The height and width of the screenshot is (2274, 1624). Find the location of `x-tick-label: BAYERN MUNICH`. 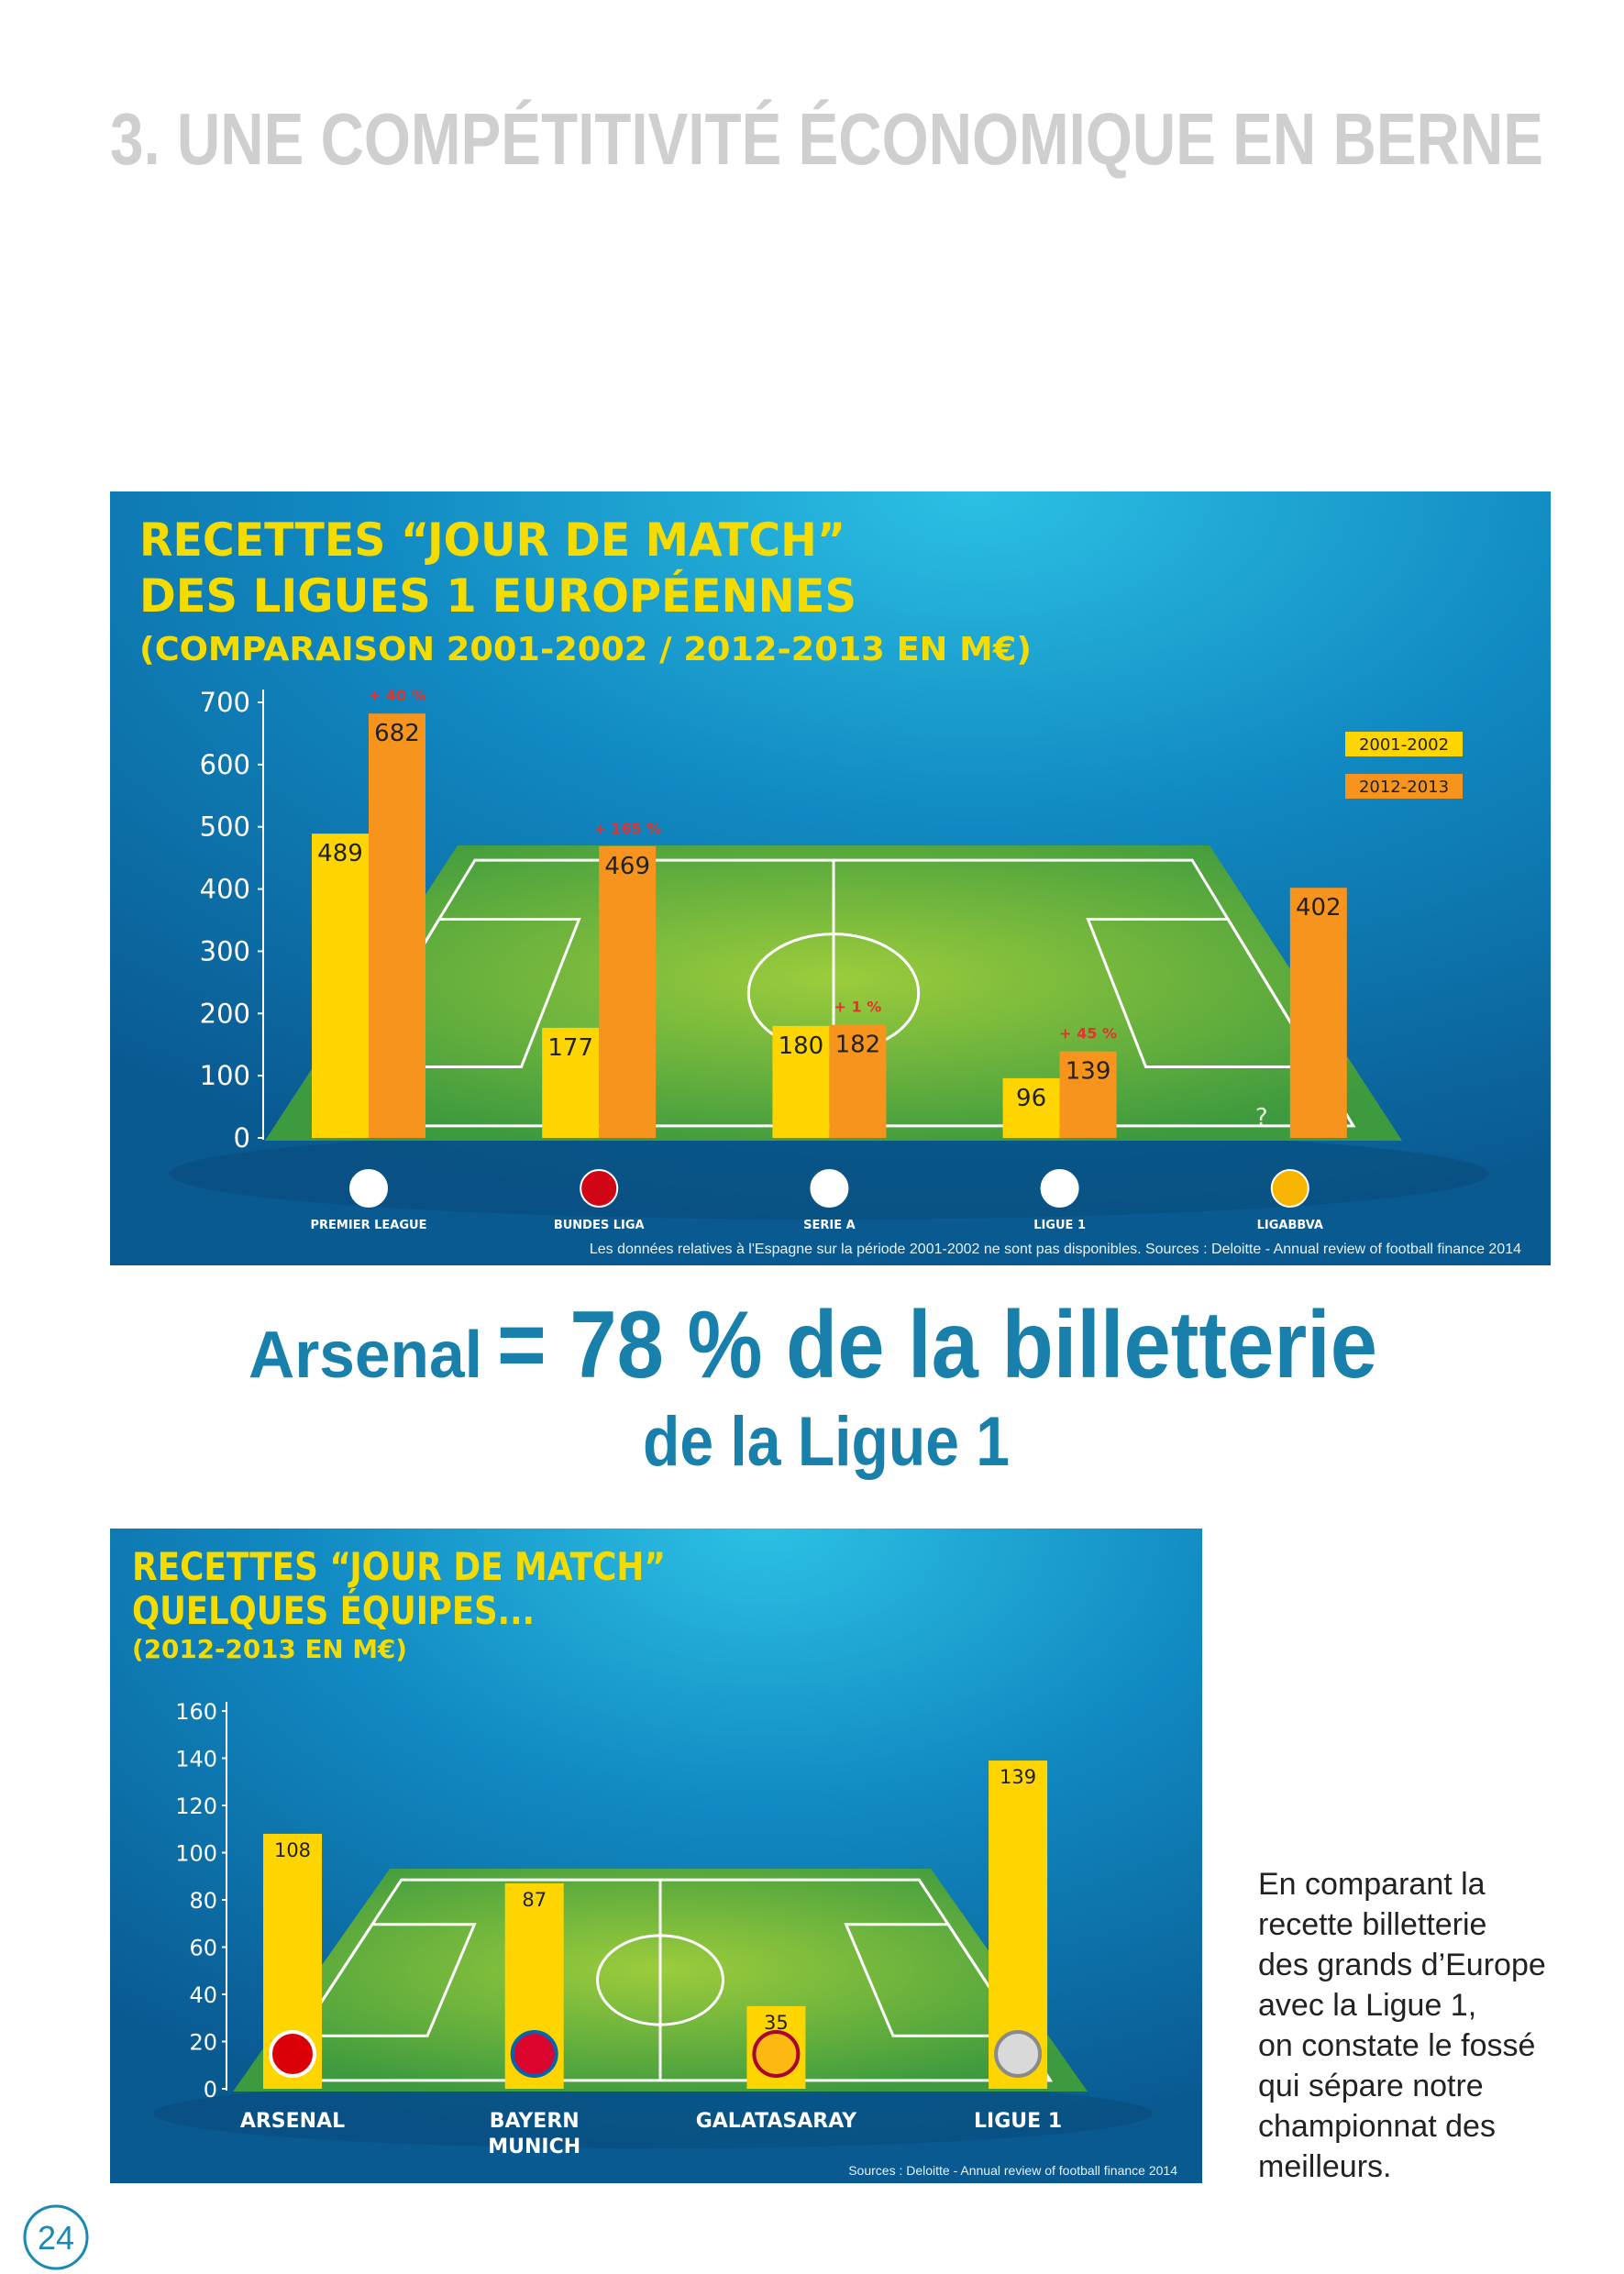

x-tick-label: BAYERN MUNICH is located at coordinates (534, 2134).